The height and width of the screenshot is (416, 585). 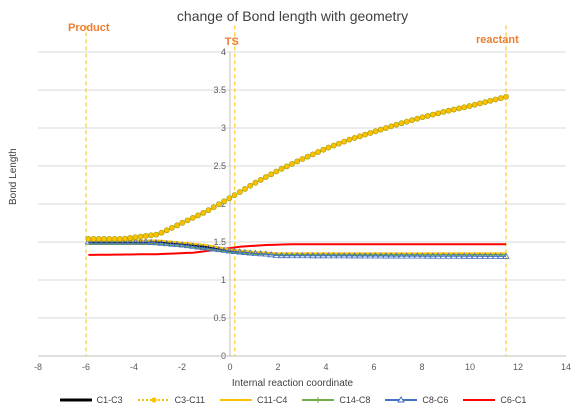 What do you see at coordinates (494, 400) in the screenshot?
I see `legend-item: C6-C1` at bounding box center [494, 400].